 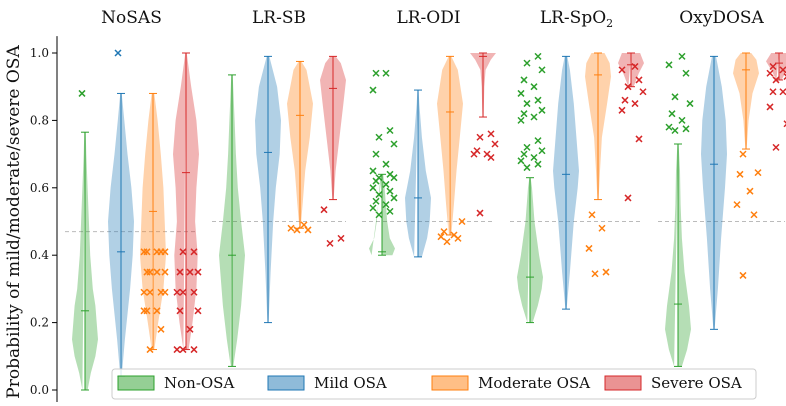 I want to click on y-axis-label: Probability of mild/moderate/severe OSA, so click(x=14, y=222).